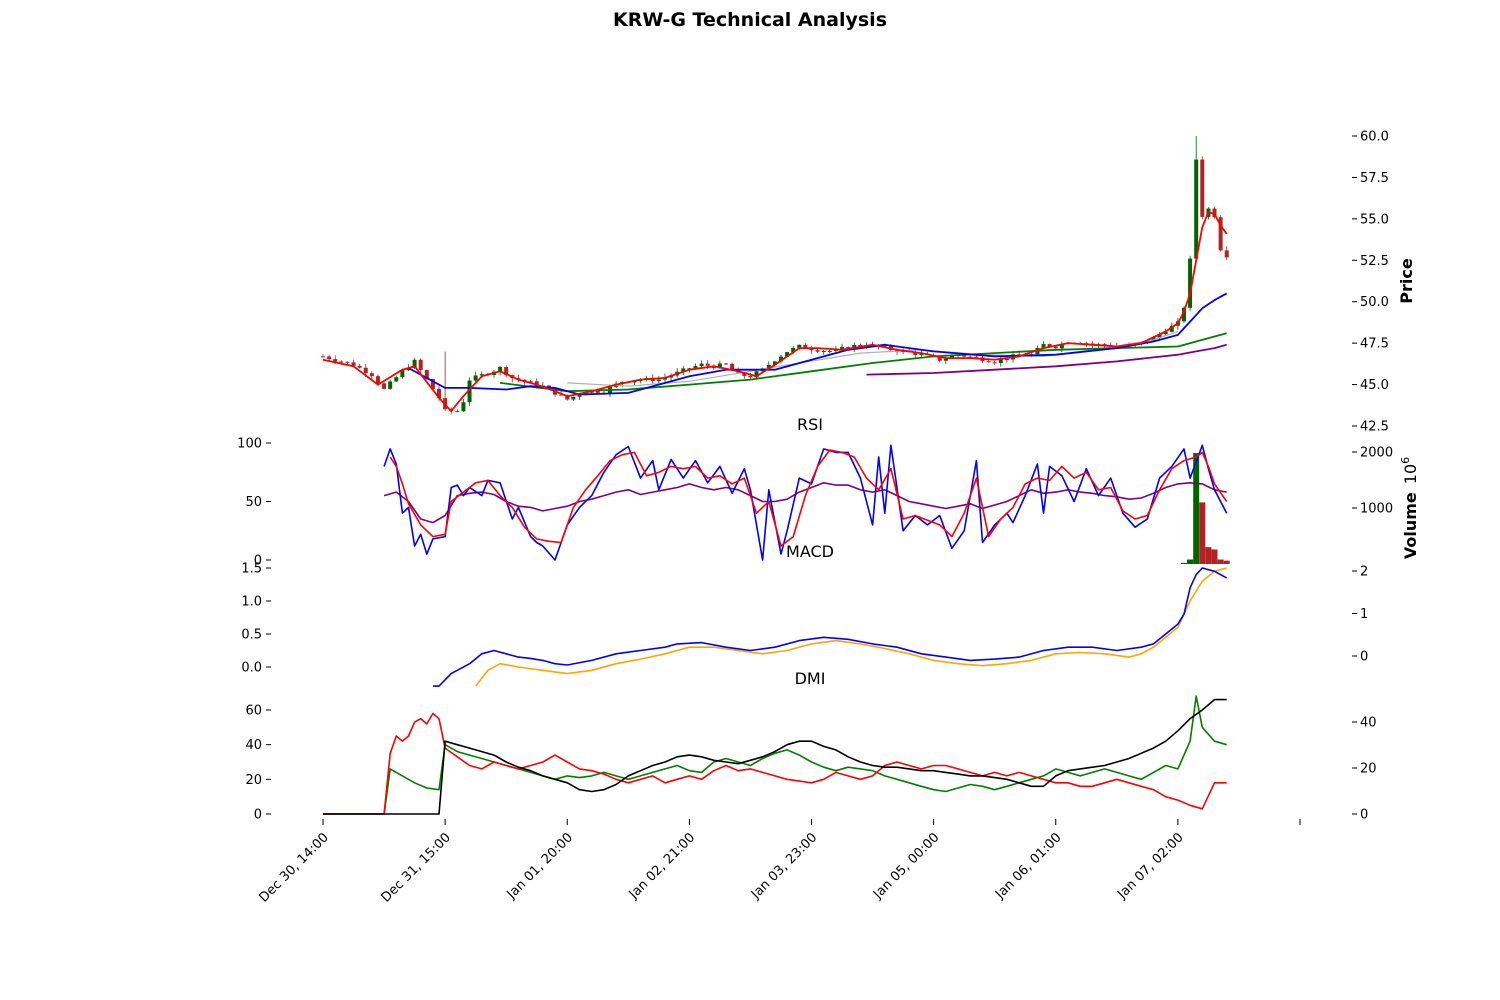  I want to click on macd-line, so click(830, 627).